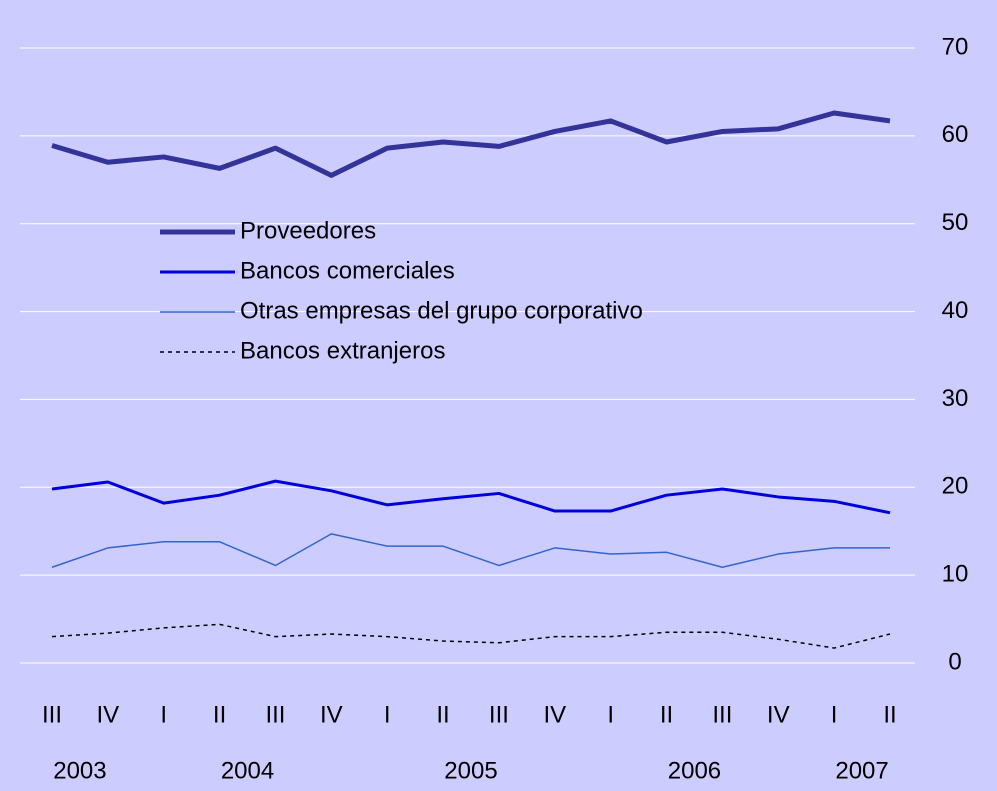 The width and height of the screenshot is (997, 791). What do you see at coordinates (694, 770) in the screenshot?
I see `x-group-label: 2006` at bounding box center [694, 770].